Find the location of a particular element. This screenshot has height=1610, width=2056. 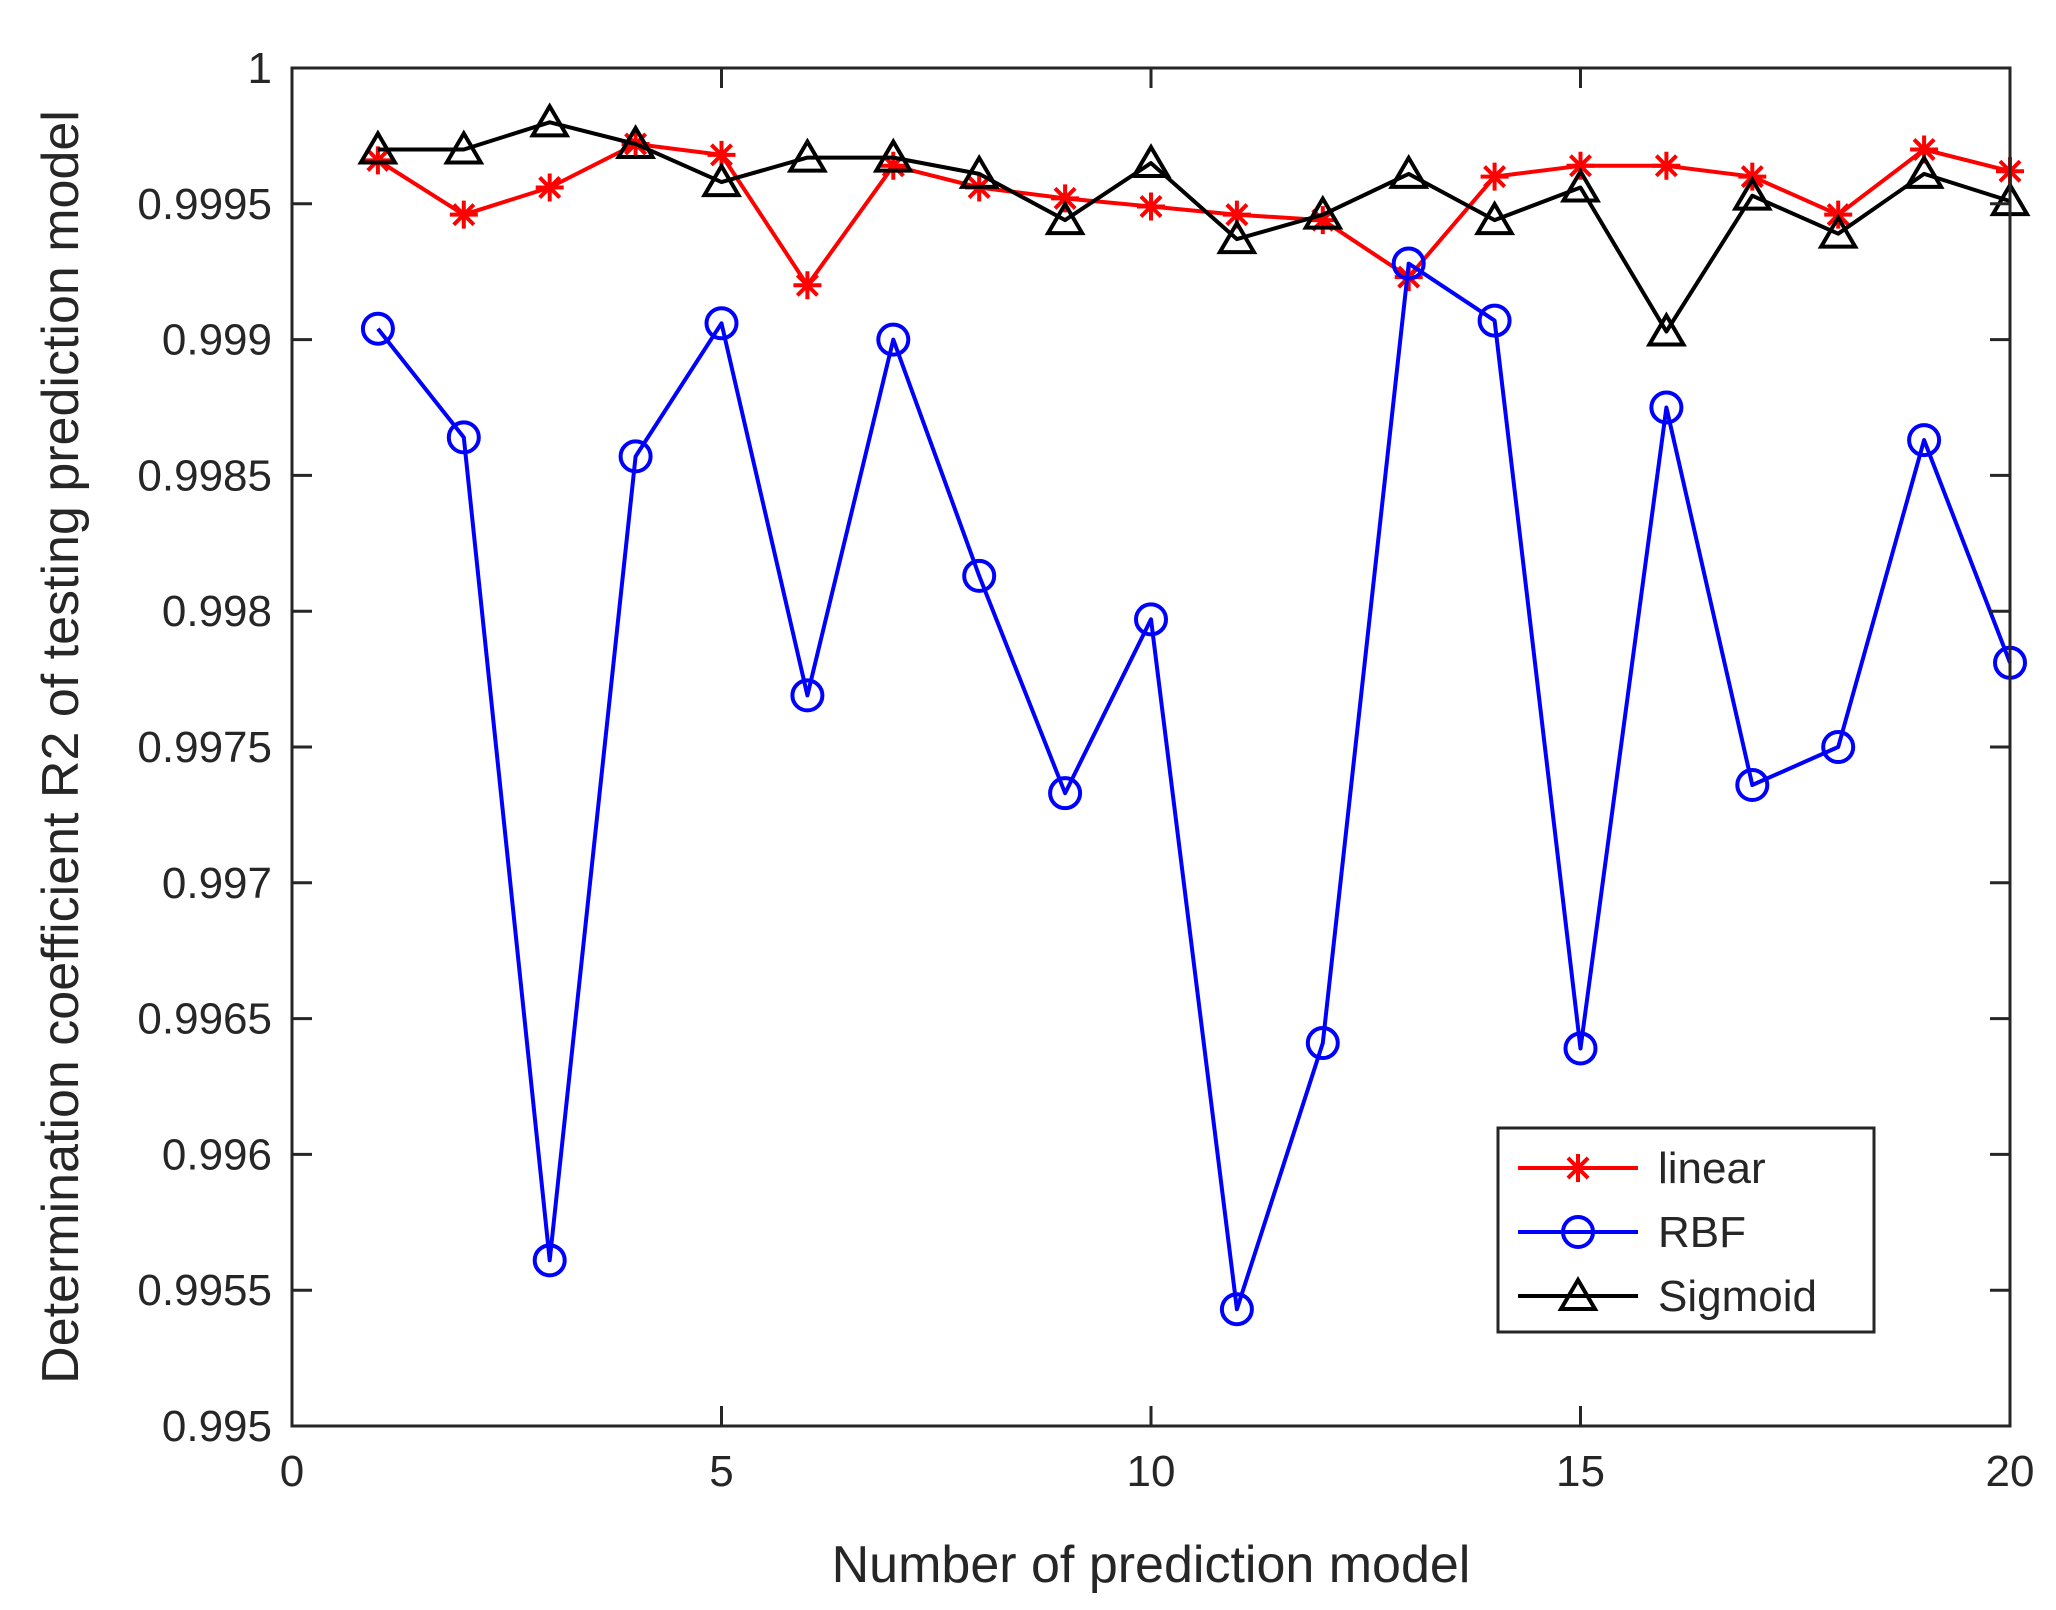

legend-label-rbf: RBF is located at coordinates (1702, 1232).